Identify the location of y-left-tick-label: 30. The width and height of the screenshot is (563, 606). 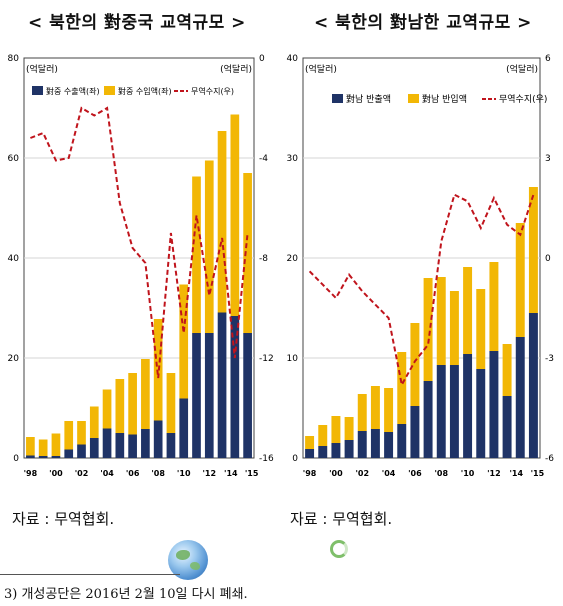
(293, 159).